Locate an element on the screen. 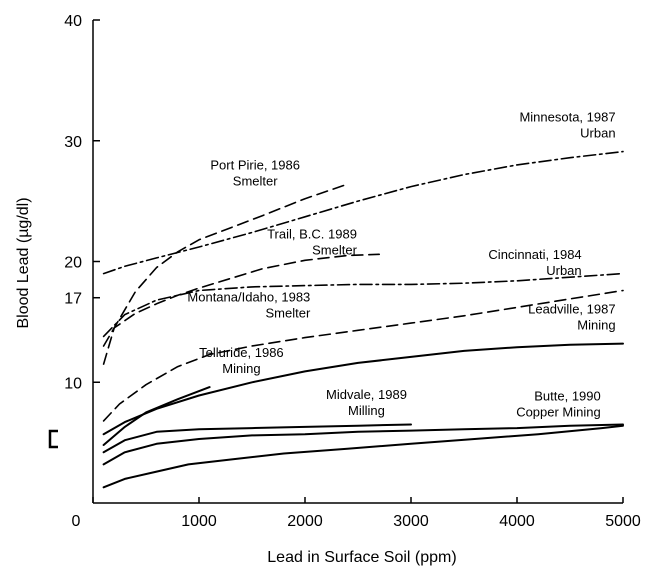 The image size is (645, 573). series-line-port-pirie-1986 is located at coordinates (225, 274).